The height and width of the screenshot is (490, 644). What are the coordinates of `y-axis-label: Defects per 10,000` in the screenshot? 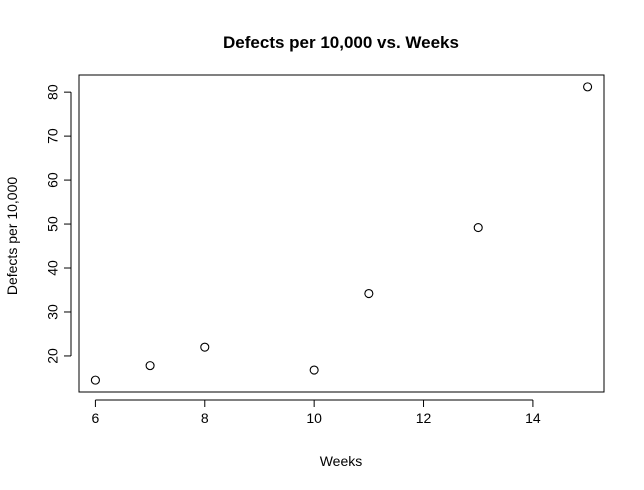 It's located at (12, 236).